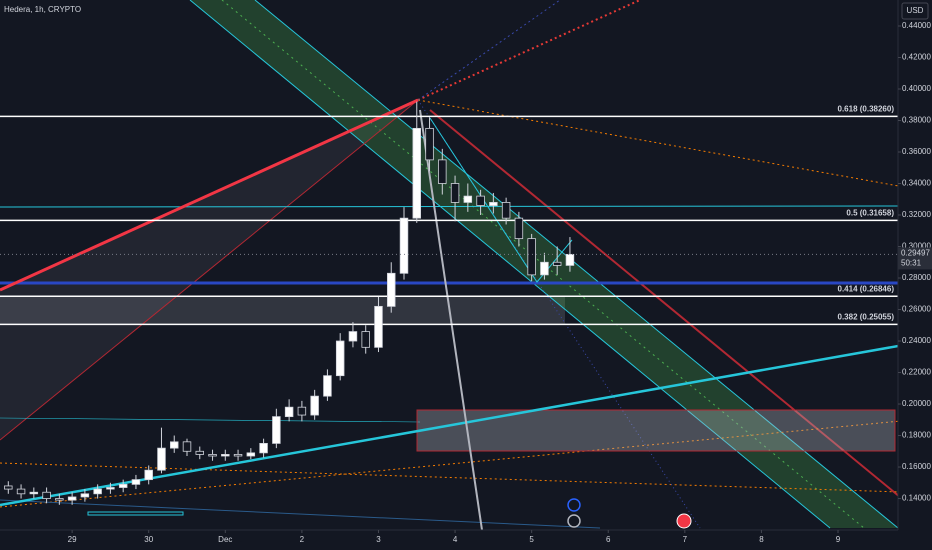 The height and width of the screenshot is (550, 932). Describe the element at coordinates (685, 539) in the screenshot. I see `x-tick-label: 7` at that location.